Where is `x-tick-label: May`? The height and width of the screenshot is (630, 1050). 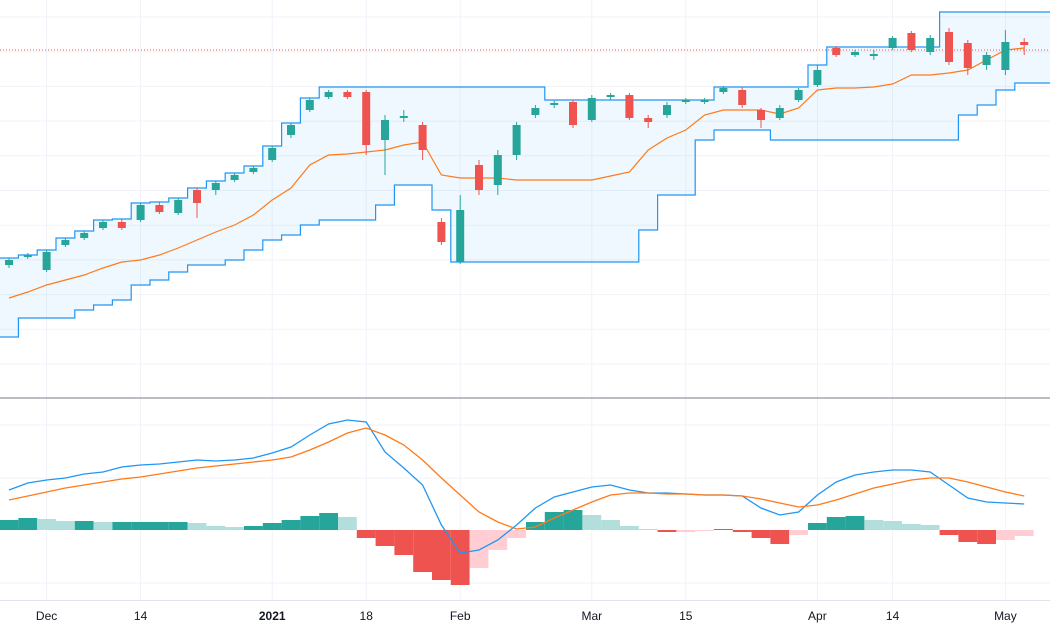
x-tick-label: May is located at coordinates (1005, 616).